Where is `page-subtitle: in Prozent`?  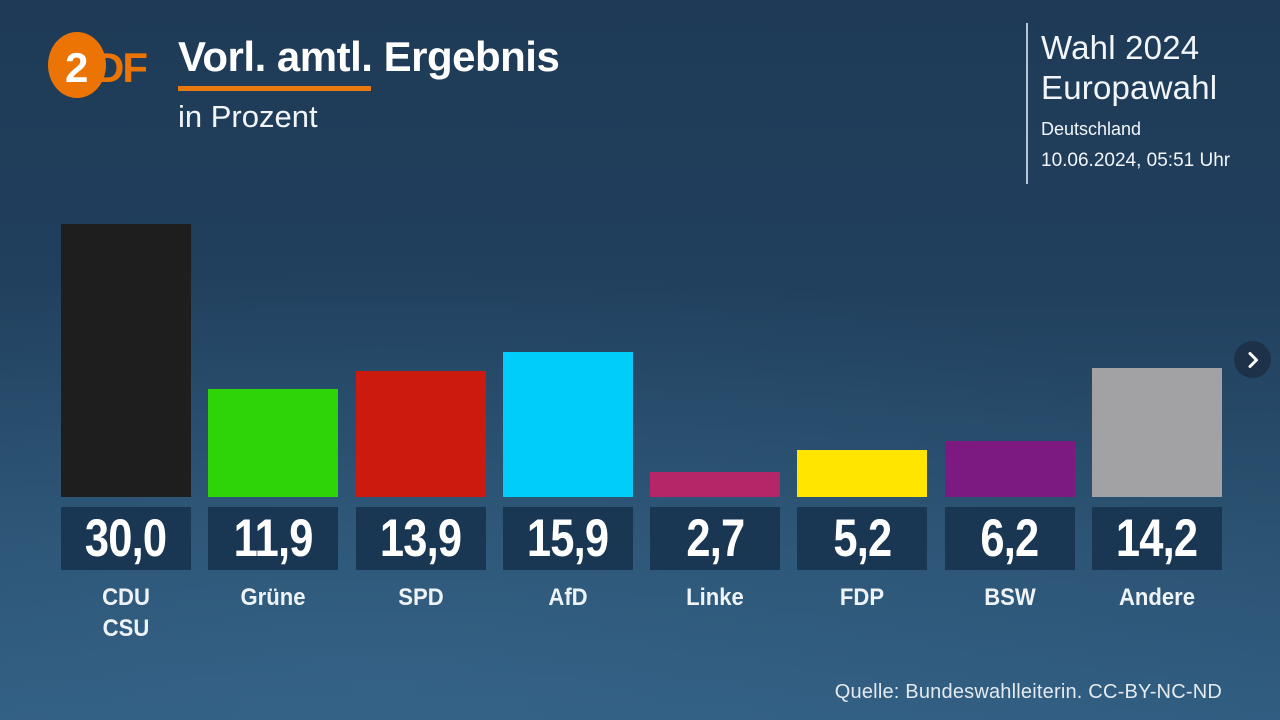
page-subtitle: in Prozent is located at coordinates (248, 116).